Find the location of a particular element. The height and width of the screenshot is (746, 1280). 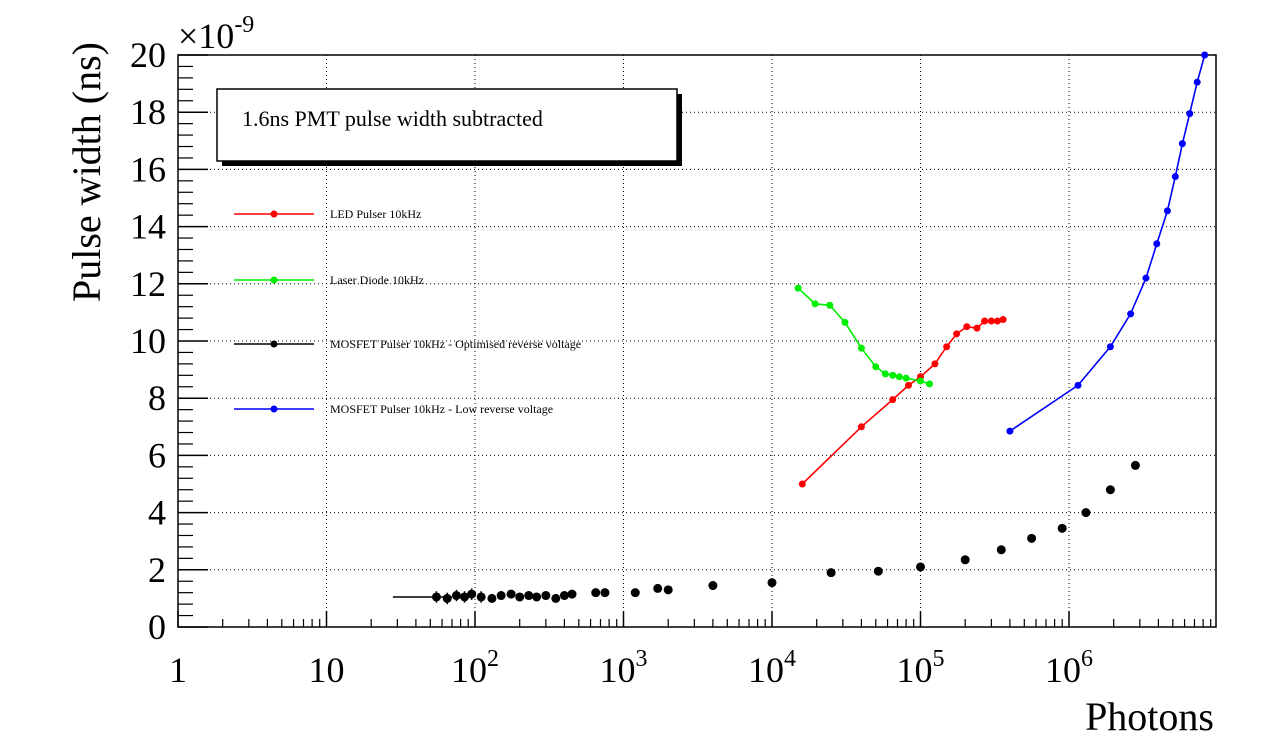

x-tick-label: 10³ is located at coordinates (624, 668).